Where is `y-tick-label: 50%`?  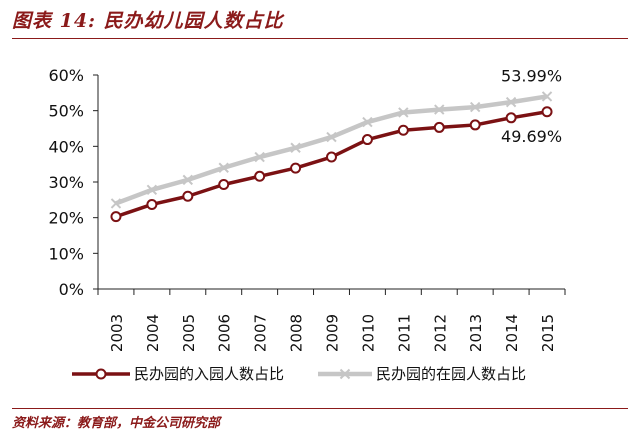
y-tick-label: 50% is located at coordinates (66, 111).